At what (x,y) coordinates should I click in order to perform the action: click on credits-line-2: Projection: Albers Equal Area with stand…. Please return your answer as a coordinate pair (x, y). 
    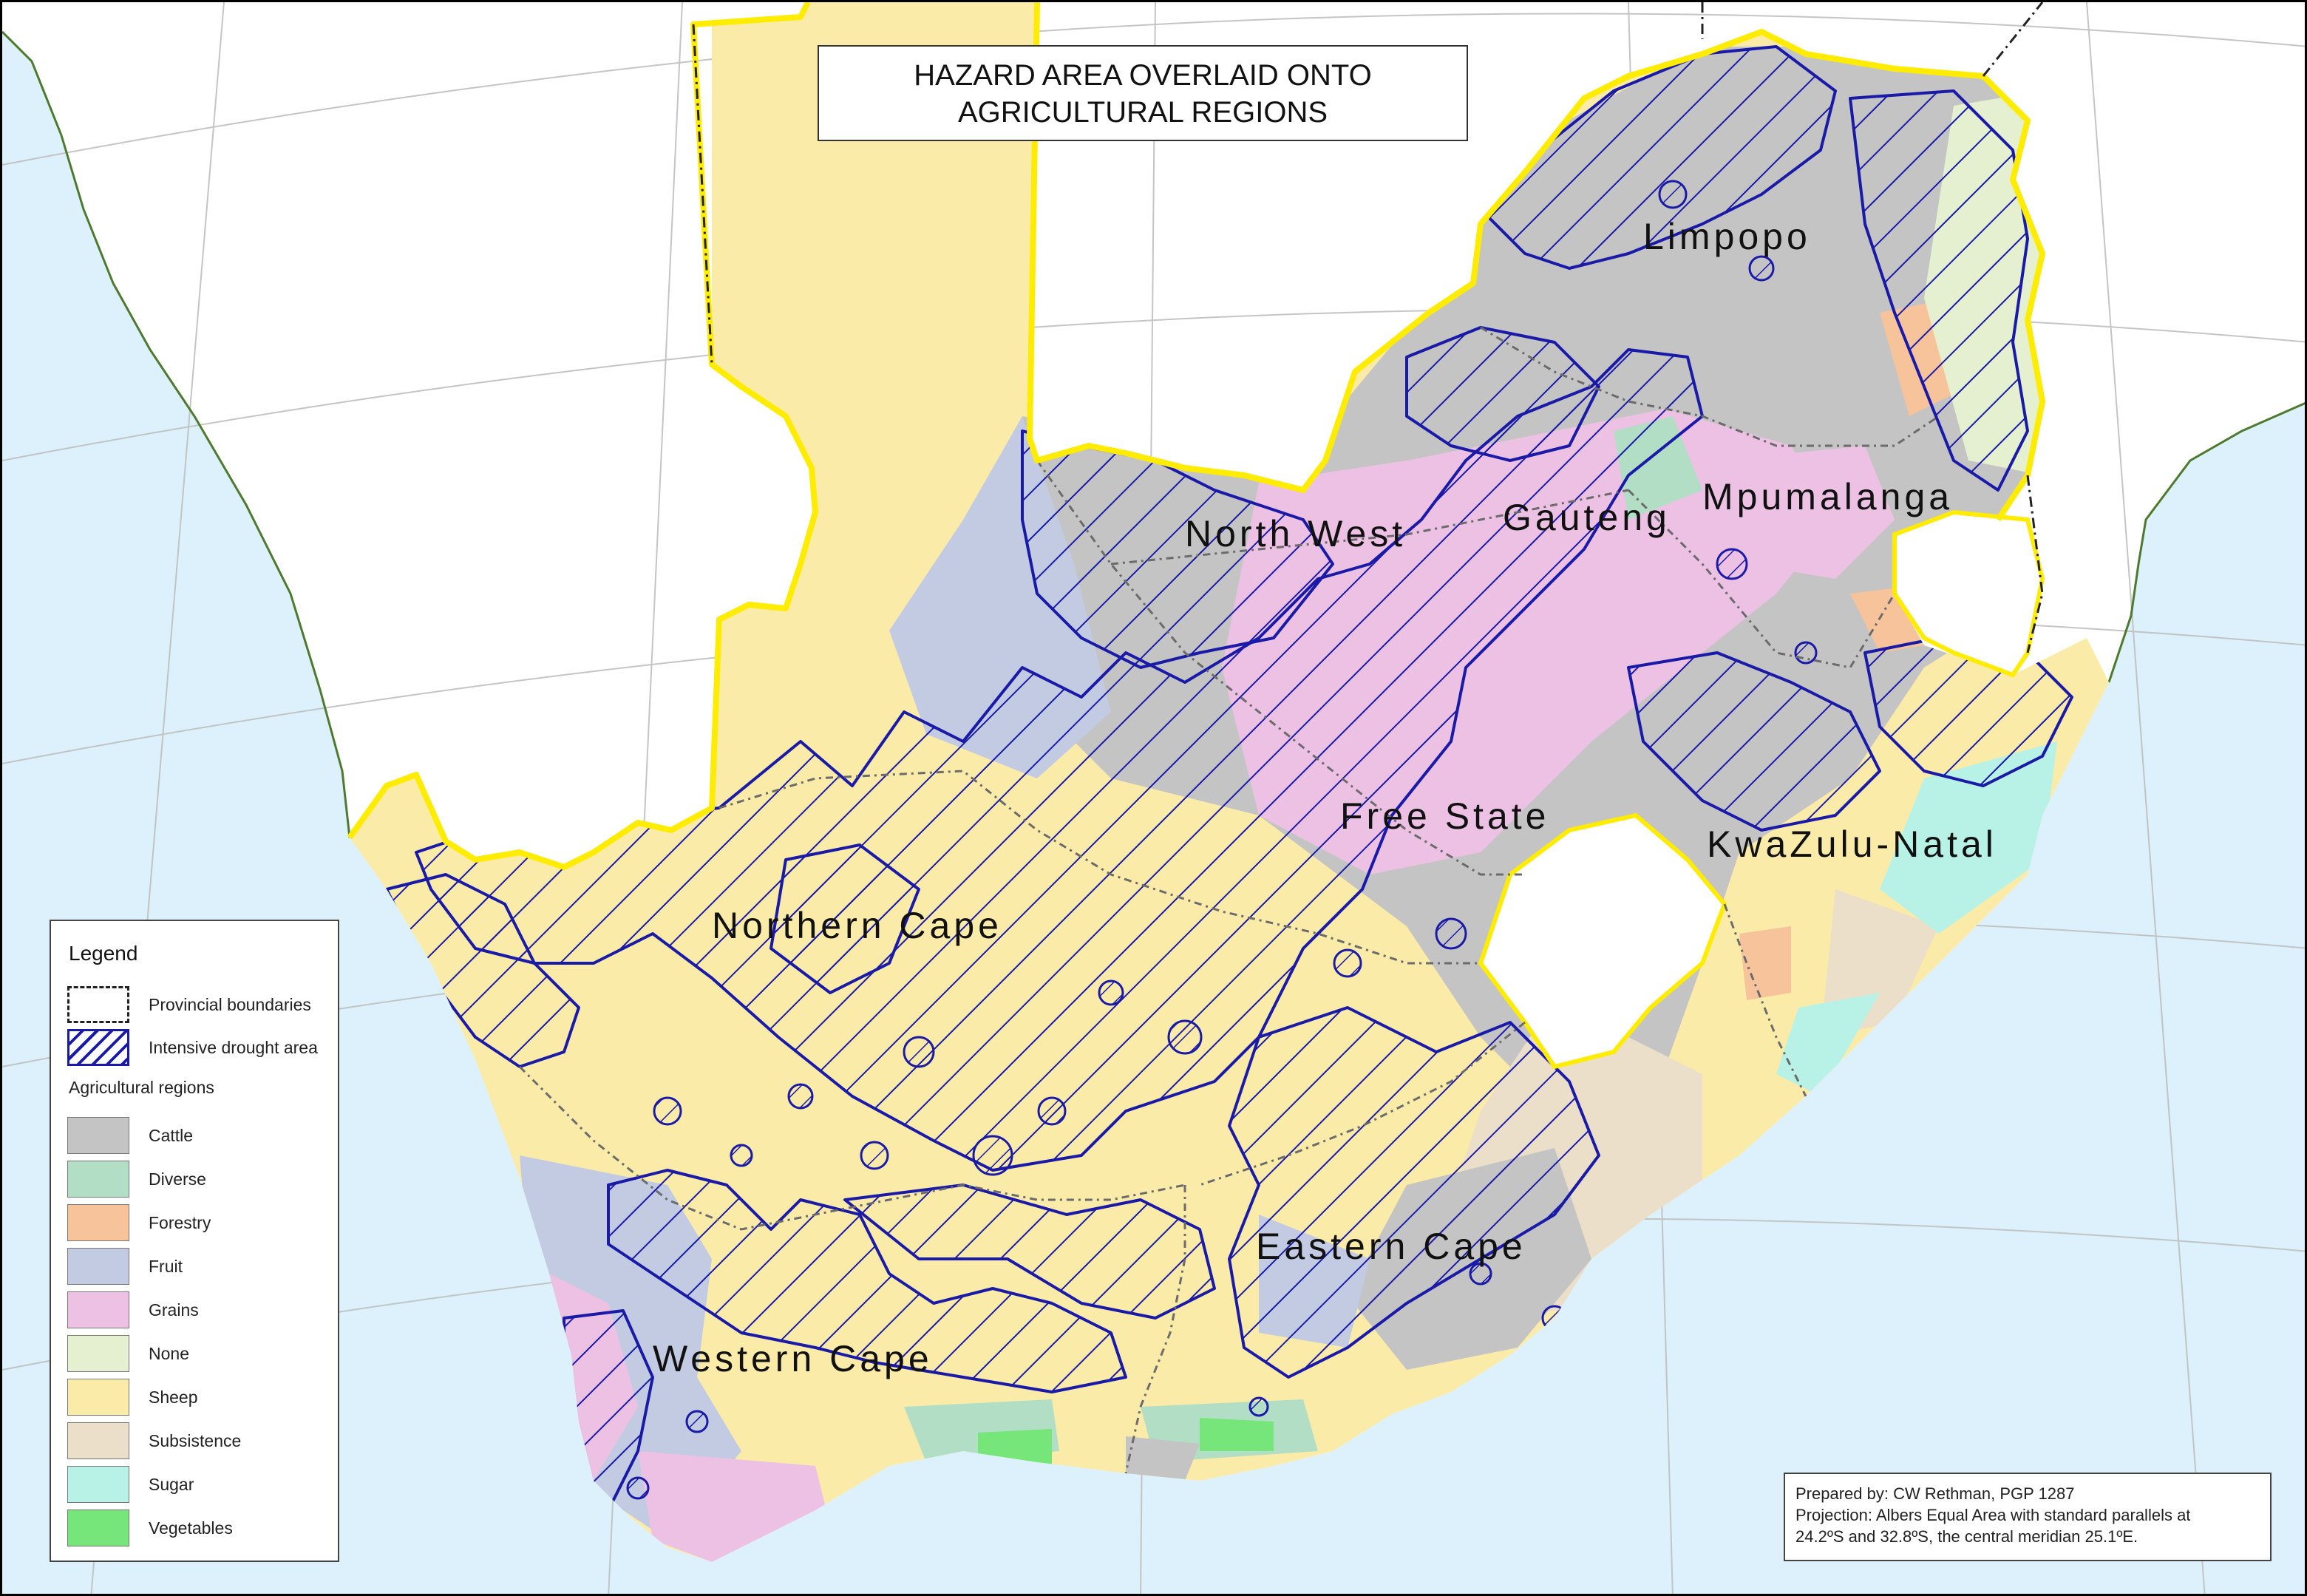
    Looking at the image, I should click on (1993, 1515).